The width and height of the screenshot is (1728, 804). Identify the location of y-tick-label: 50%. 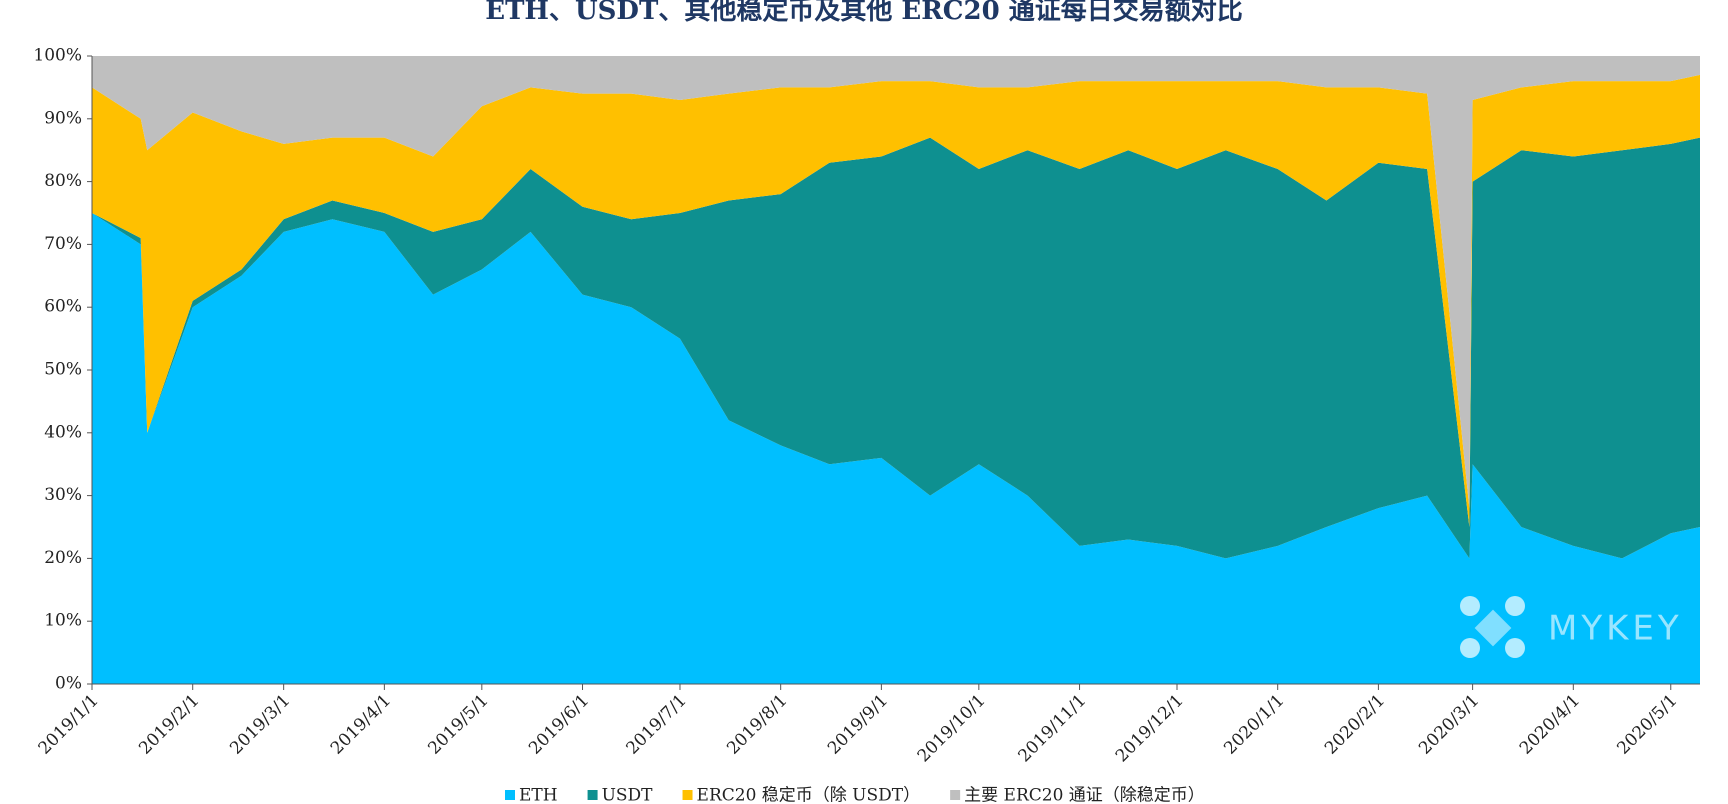
(63, 370).